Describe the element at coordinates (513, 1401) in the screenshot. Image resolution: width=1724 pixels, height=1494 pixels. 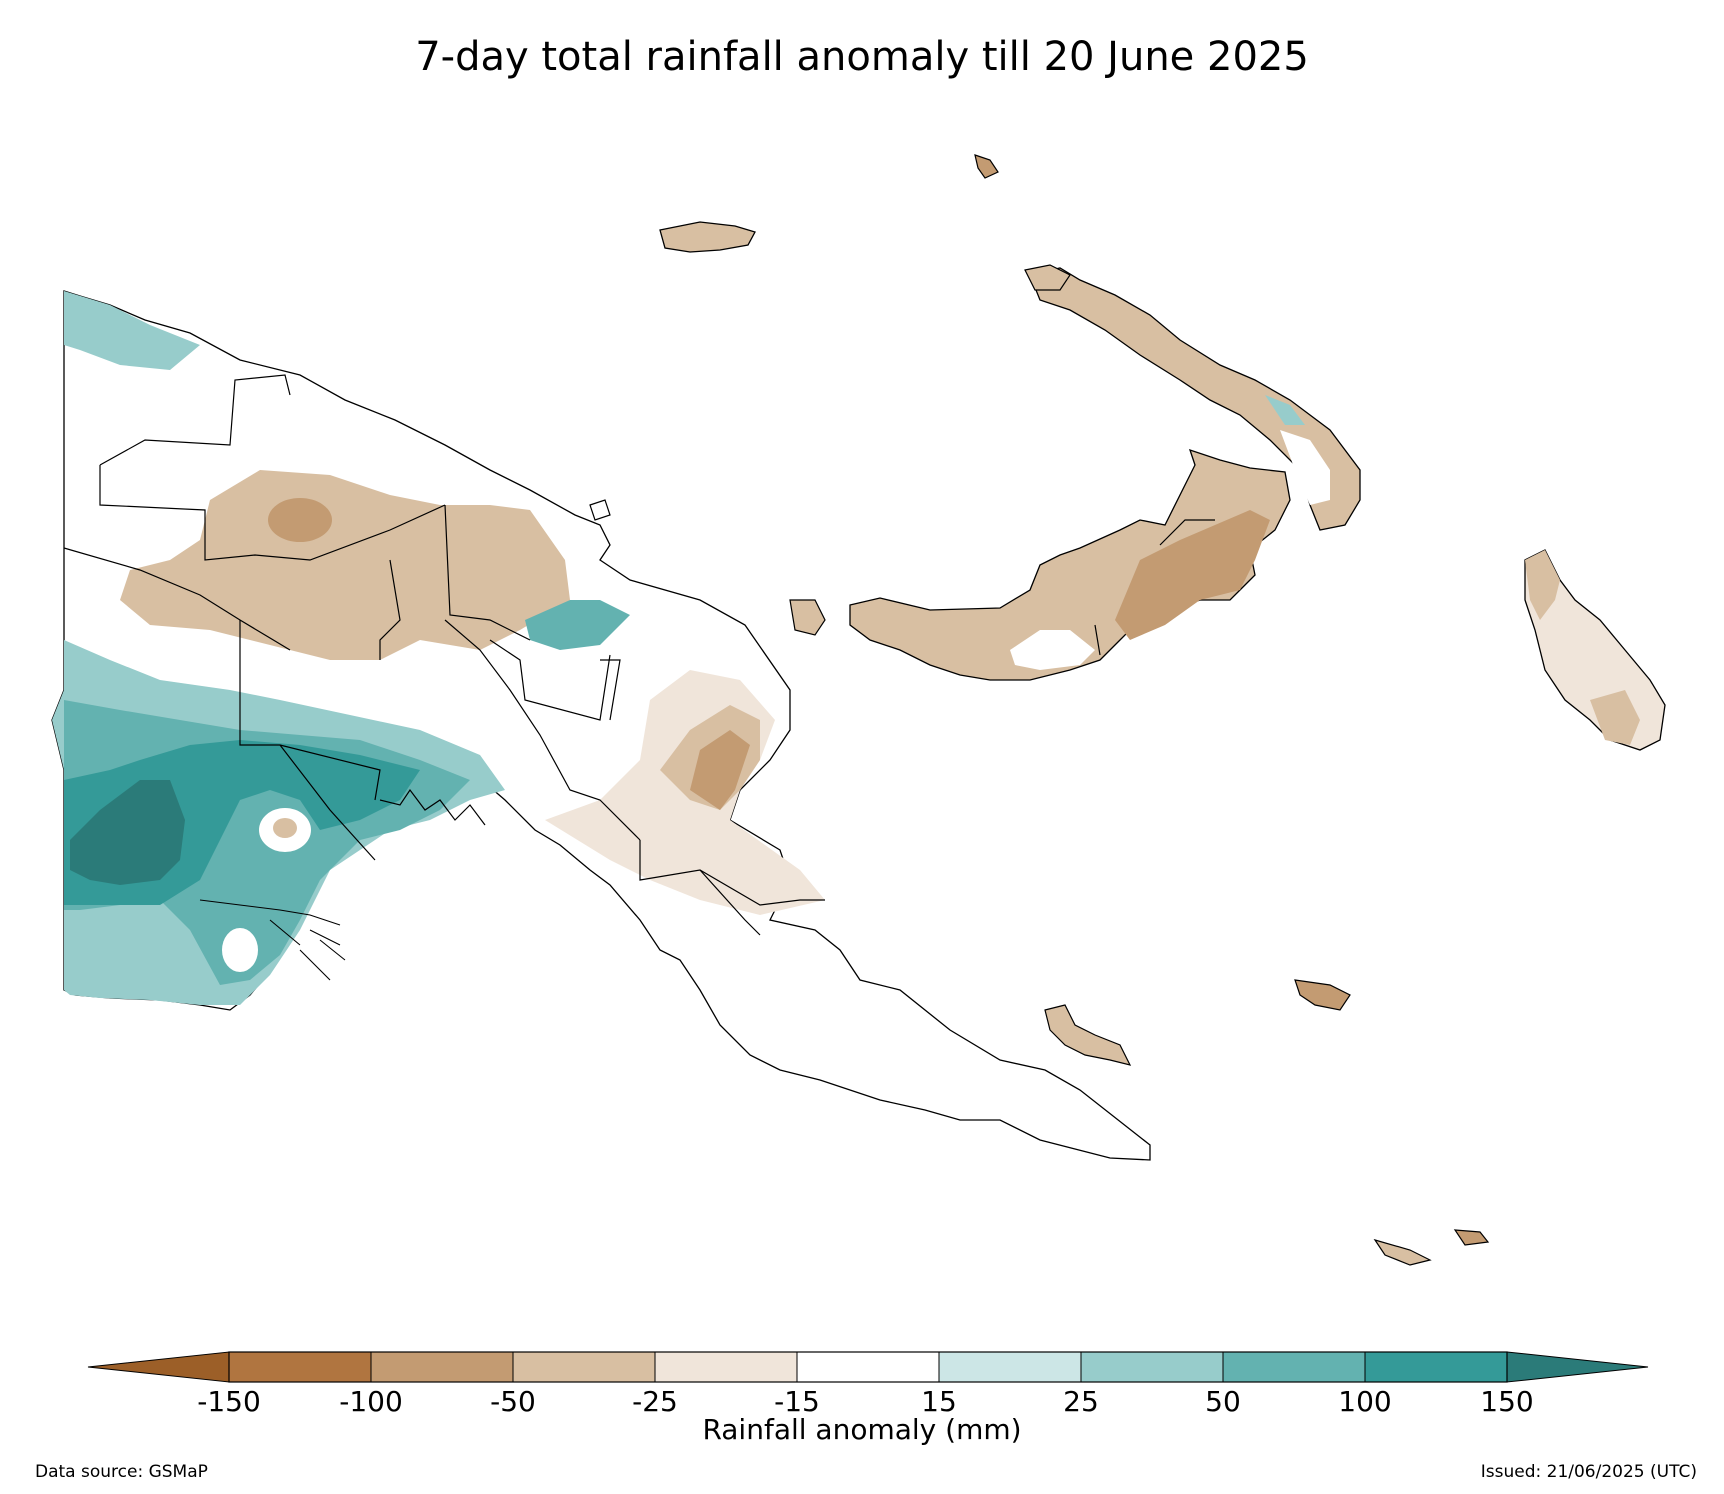
I see `colorbar-tick-label: -50` at that location.